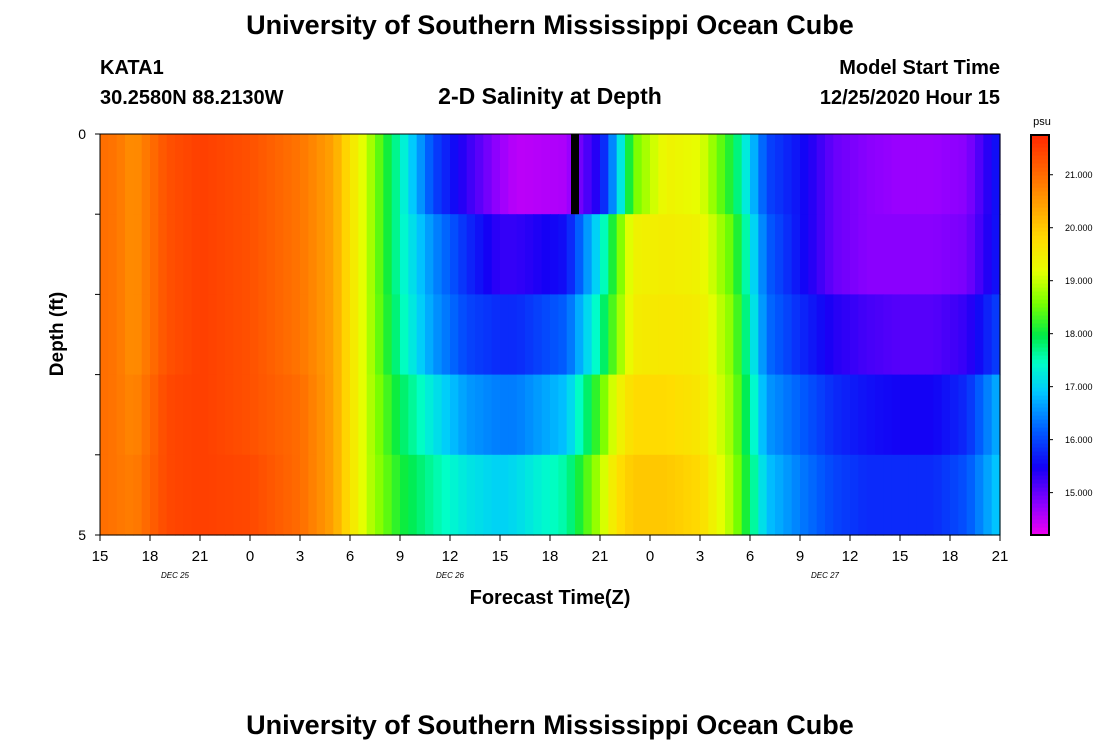 Image resolution: width=1100 pixels, height=750 pixels. What do you see at coordinates (132, 68) in the screenshot?
I see `station-id: KATA1` at bounding box center [132, 68].